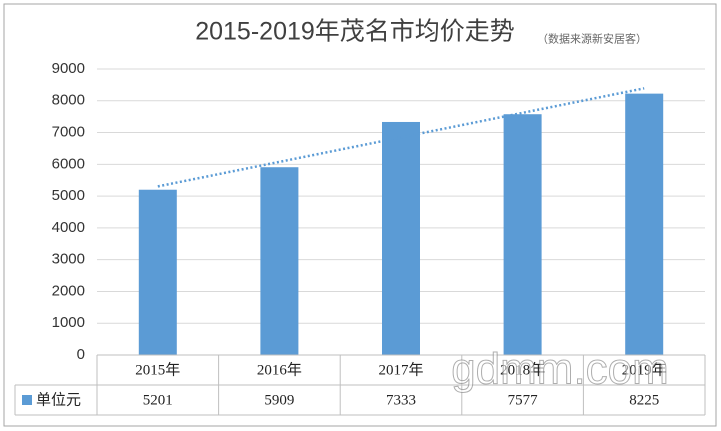  What do you see at coordinates (355, 32) in the screenshot?
I see `chart-title: 2015-2019年茂名市均价走势` at bounding box center [355, 32].